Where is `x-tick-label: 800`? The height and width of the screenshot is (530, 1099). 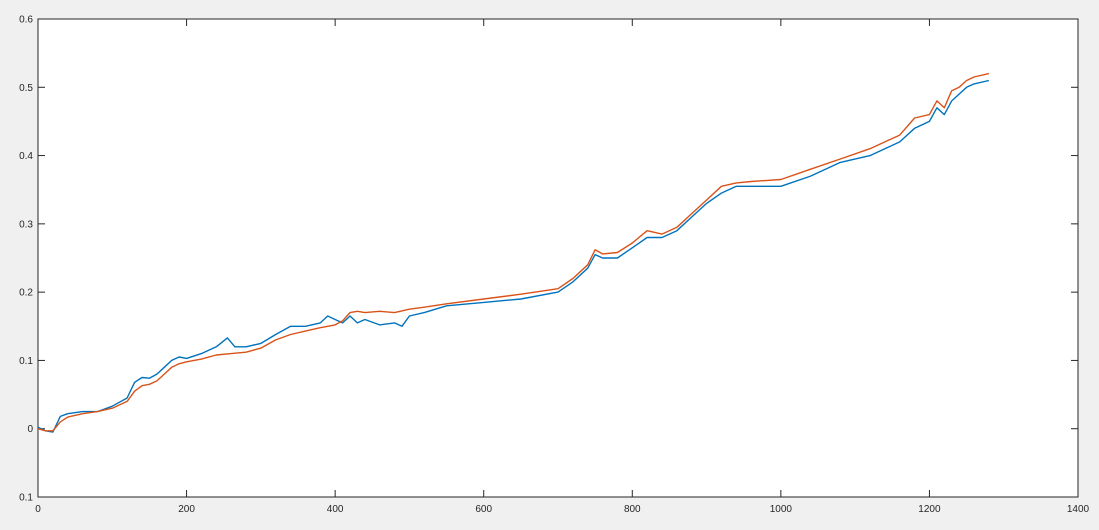
x-tick-label: 800 is located at coordinates (632, 509).